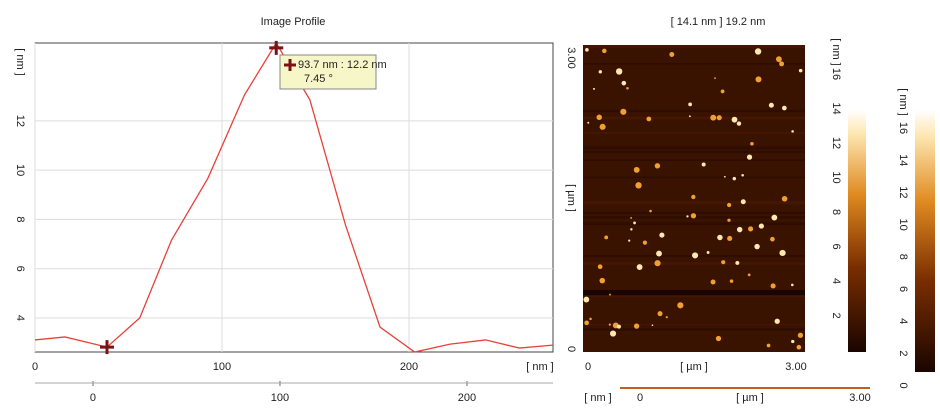 The height and width of the screenshot is (408, 940). I want to click on x2-tick-label: 100, so click(280, 398).